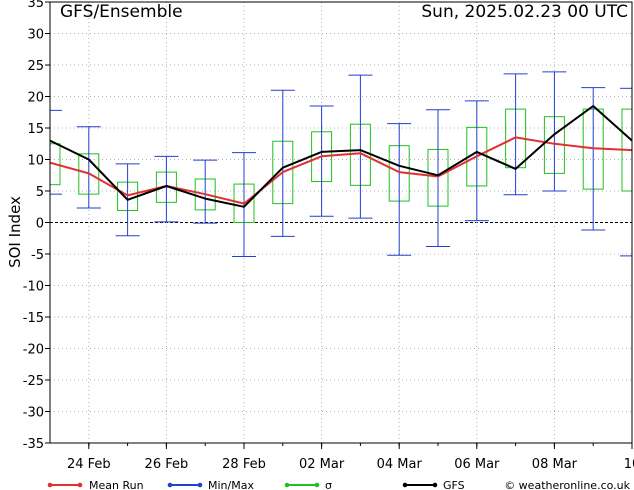 This screenshot has height=490, width=634. What do you see at coordinates (50, 485) in the screenshot?
I see `legend-mean-dot-left` at bounding box center [50, 485].